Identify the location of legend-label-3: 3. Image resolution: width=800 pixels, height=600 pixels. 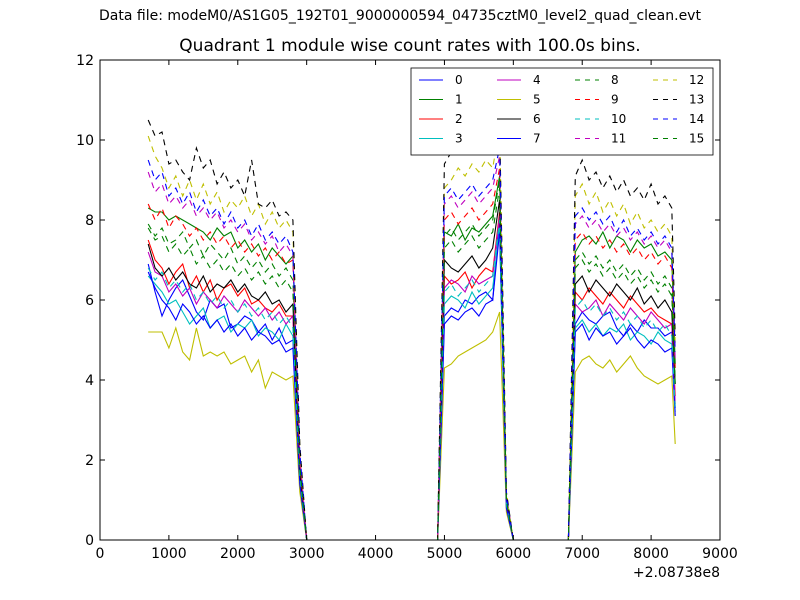
(459, 139).